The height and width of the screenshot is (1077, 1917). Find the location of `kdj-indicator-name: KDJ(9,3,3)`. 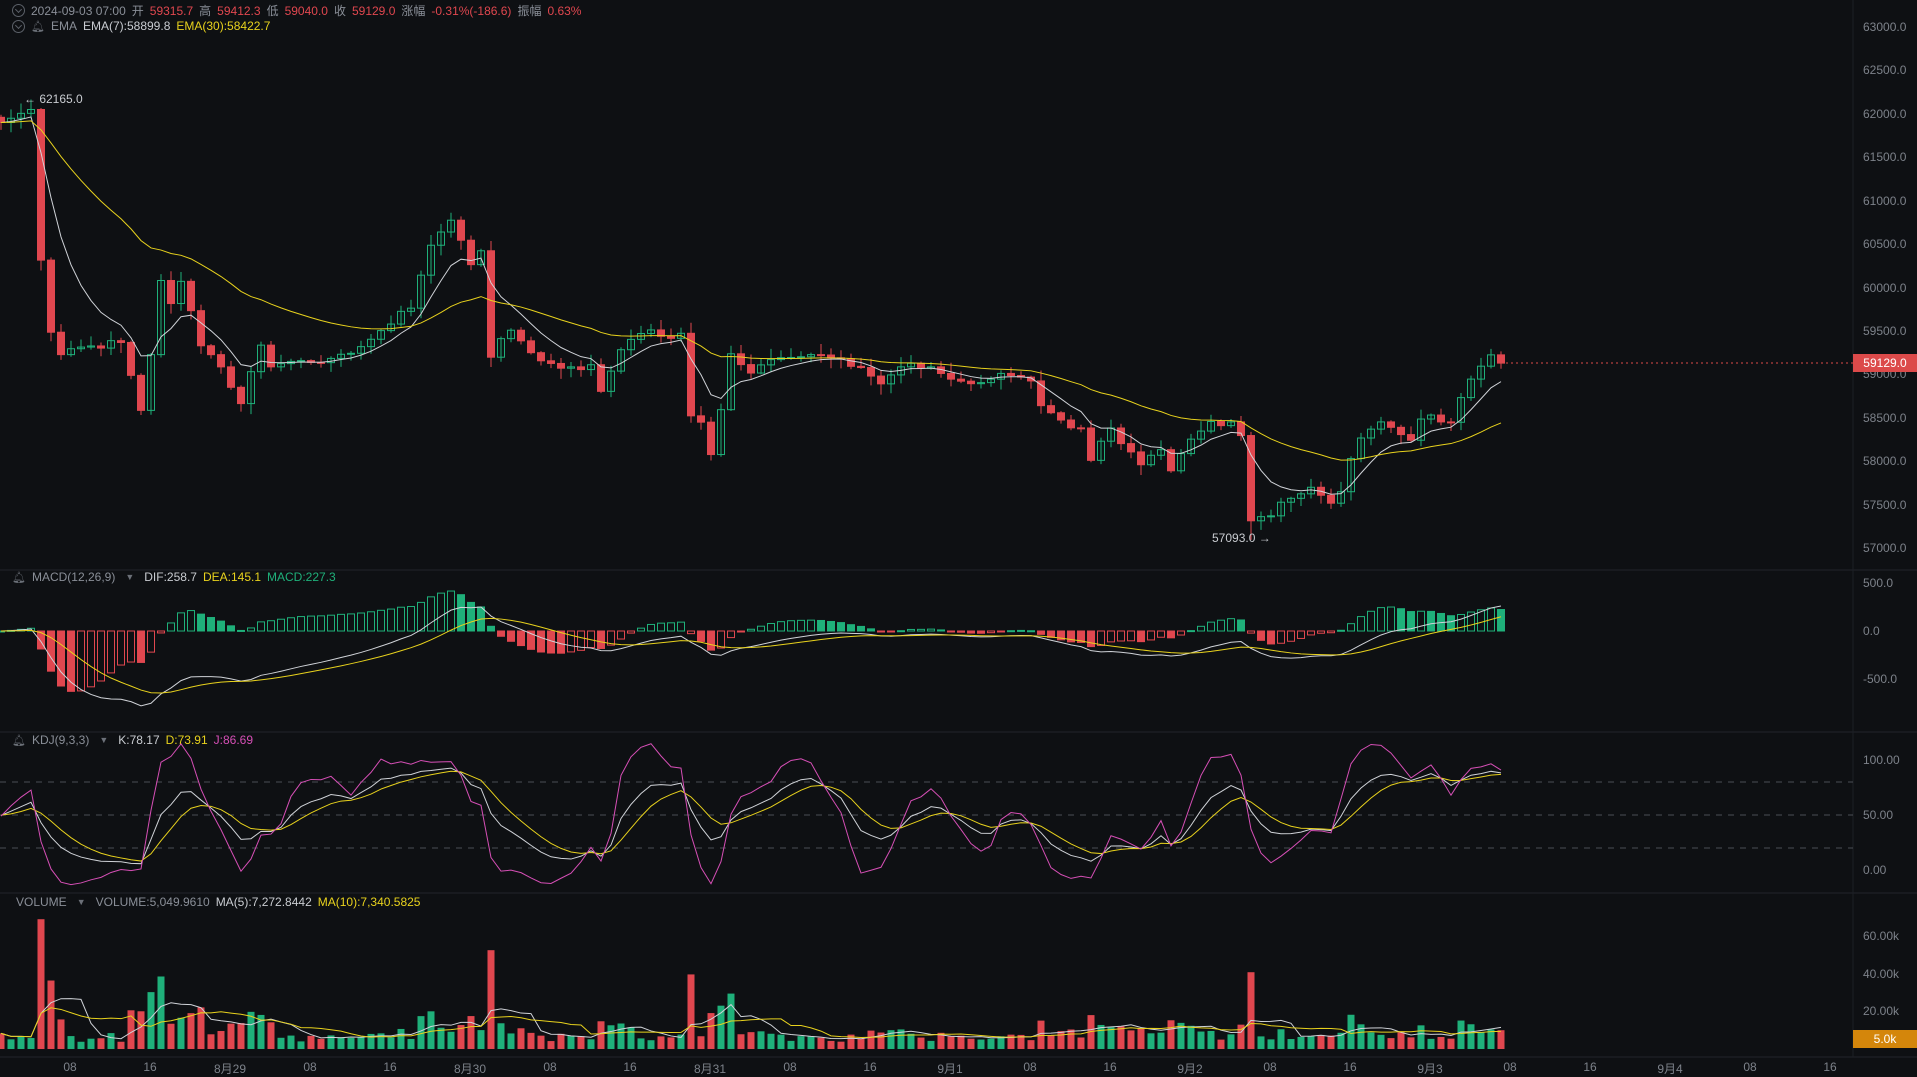

kdj-indicator-name: KDJ(9,3,3) is located at coordinates (60, 740).